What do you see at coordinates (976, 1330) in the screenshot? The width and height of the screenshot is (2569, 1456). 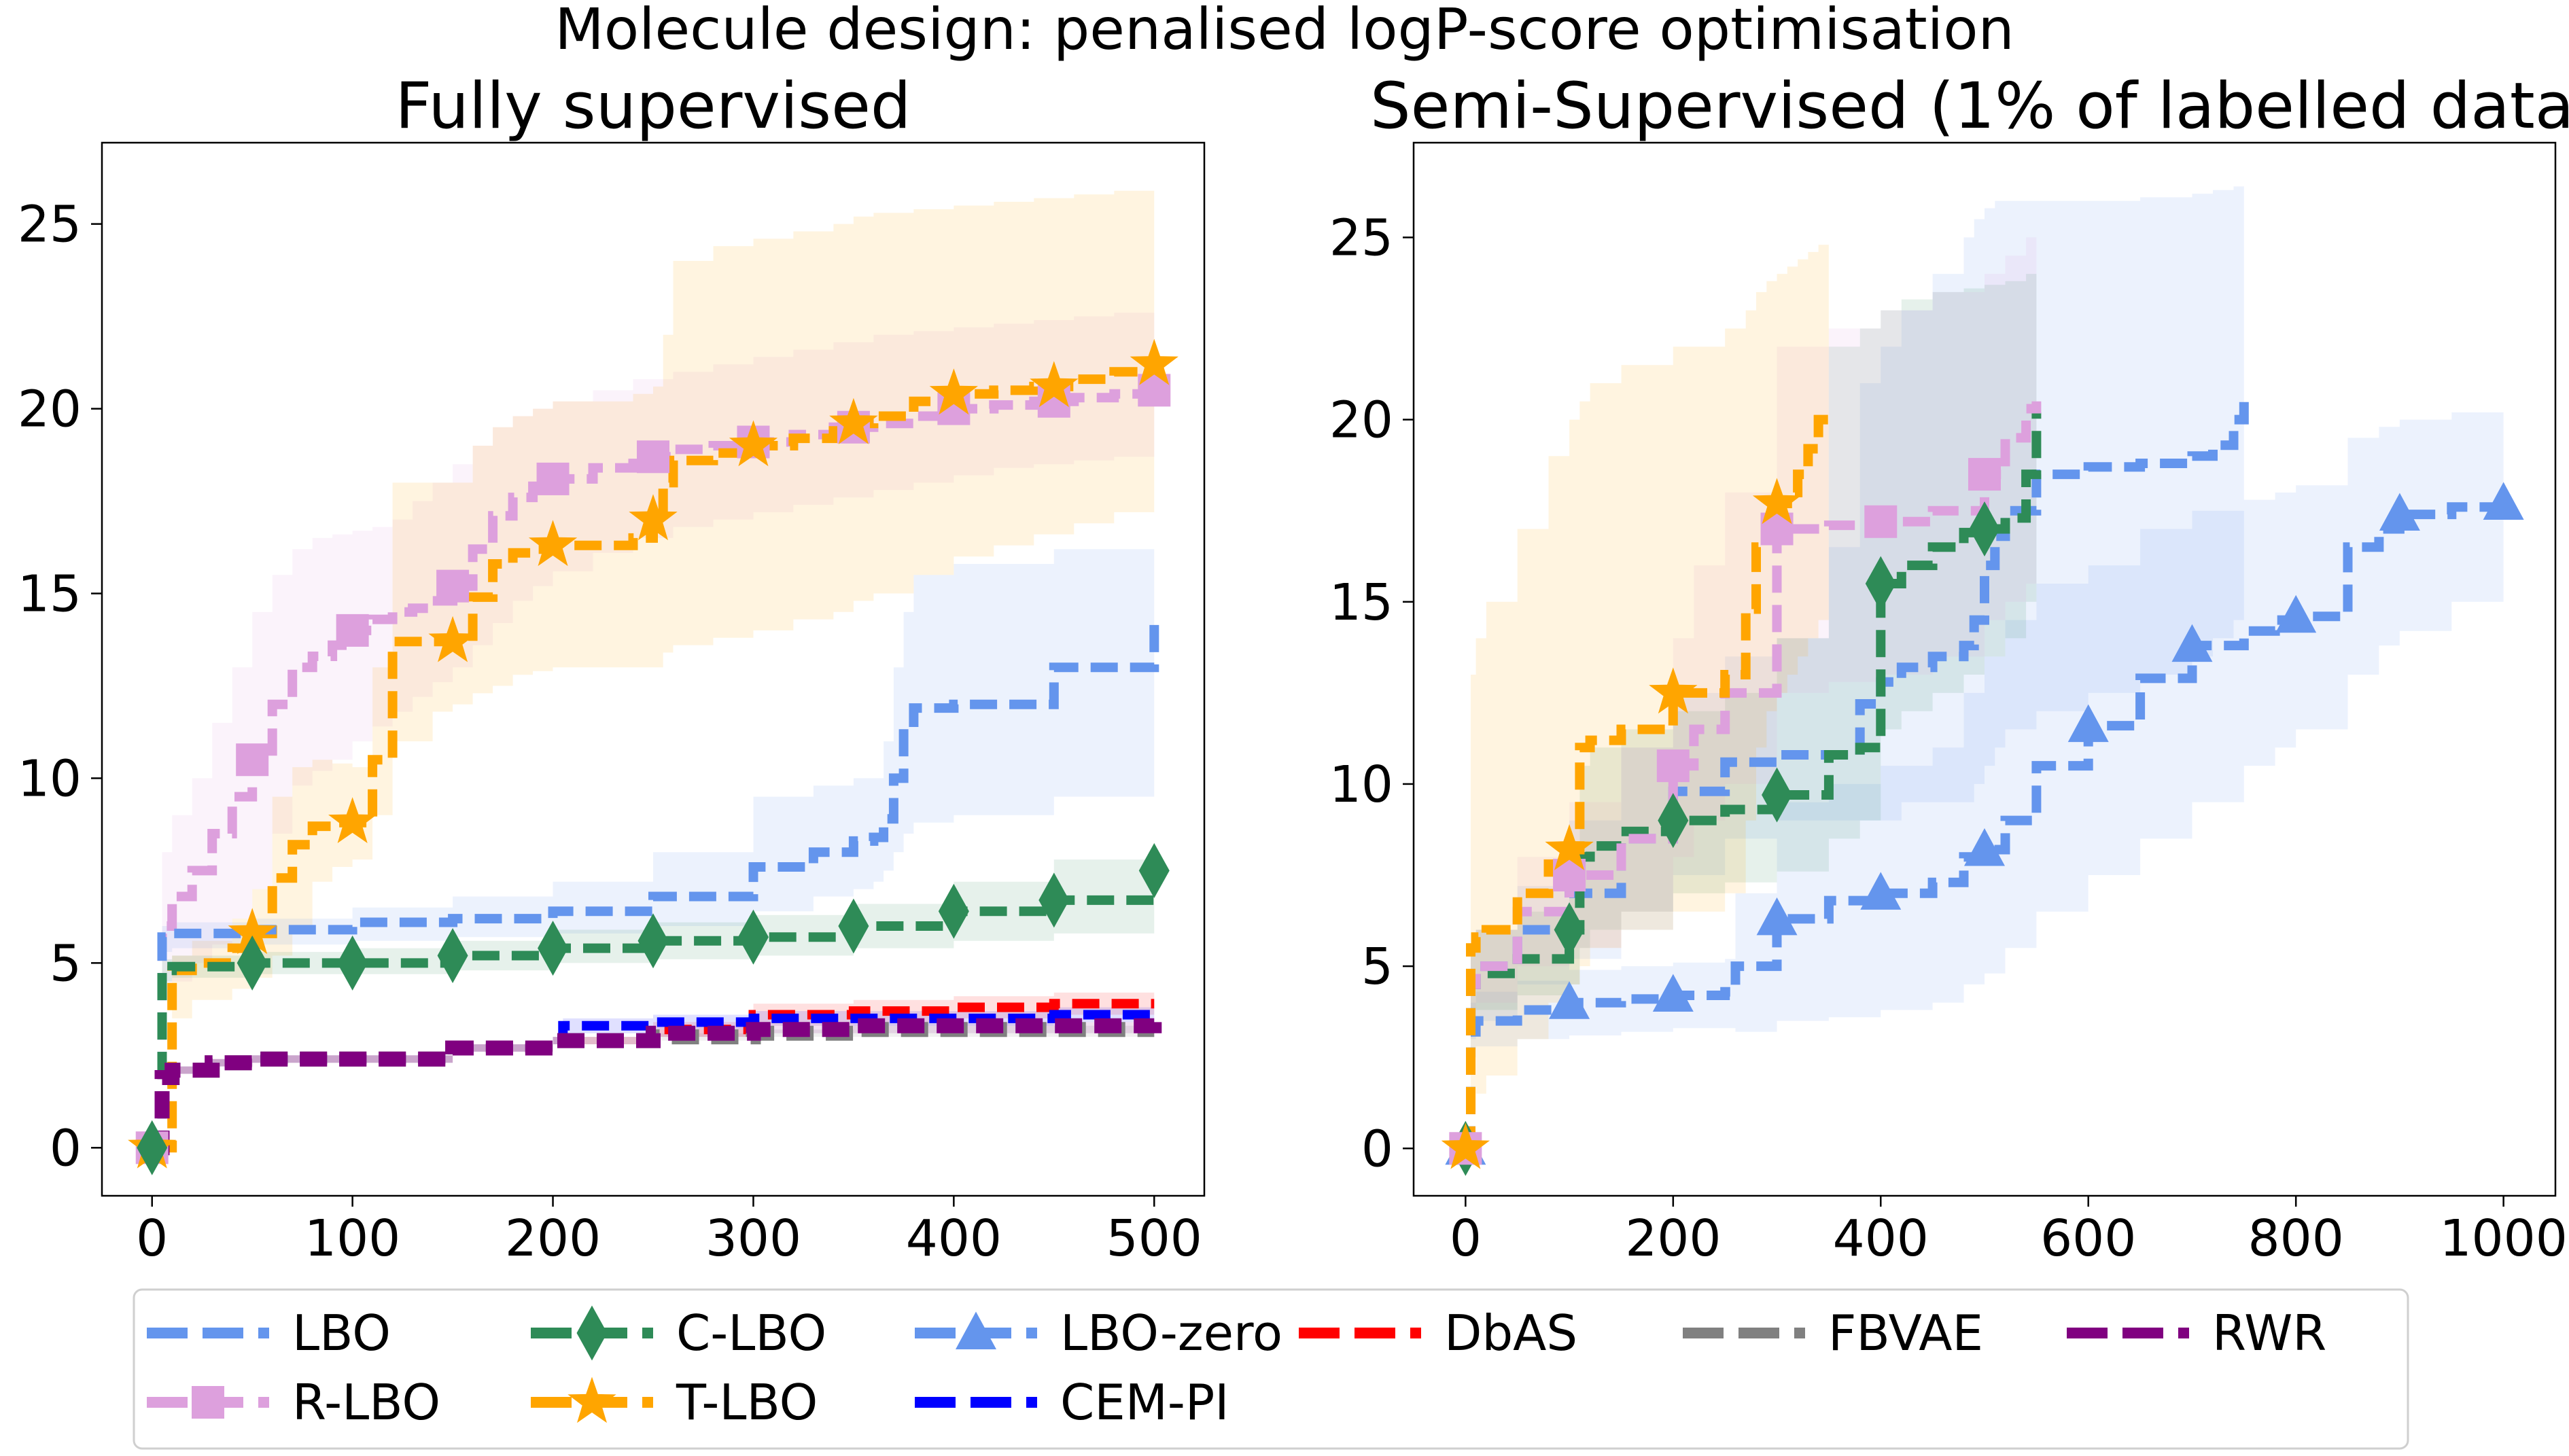 I see `legend-marker-triangle` at bounding box center [976, 1330].